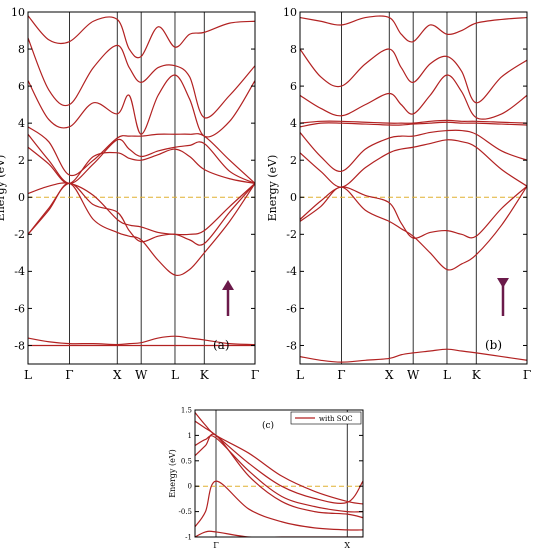 The width and height of the screenshot is (535, 550). What do you see at coordinates (493, 345) in the screenshot?
I see `panel-label: (b)` at bounding box center [493, 345].